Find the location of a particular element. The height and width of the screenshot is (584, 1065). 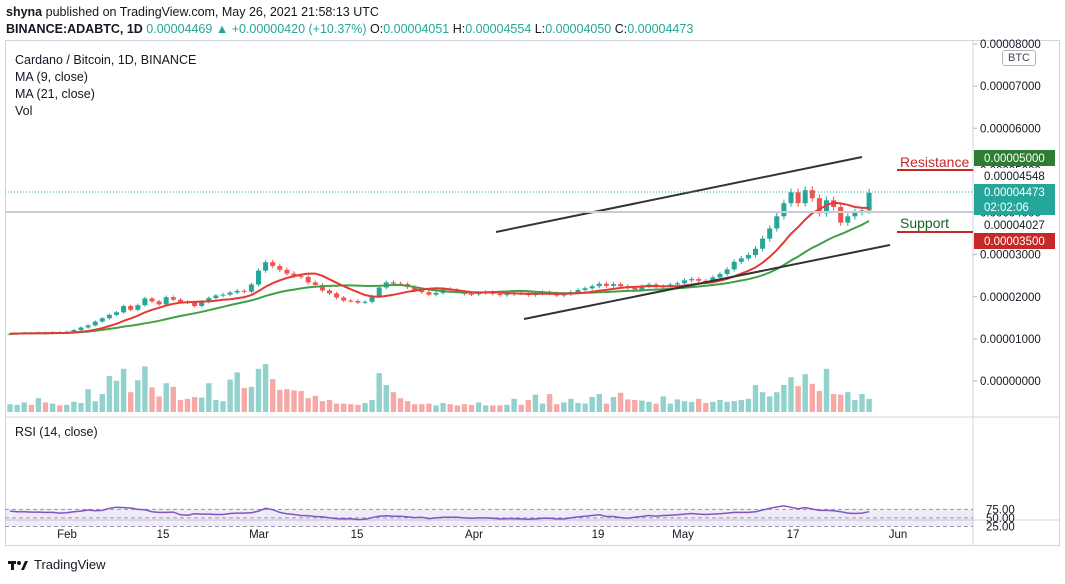

low-value: 0.00004050 is located at coordinates (578, 29).